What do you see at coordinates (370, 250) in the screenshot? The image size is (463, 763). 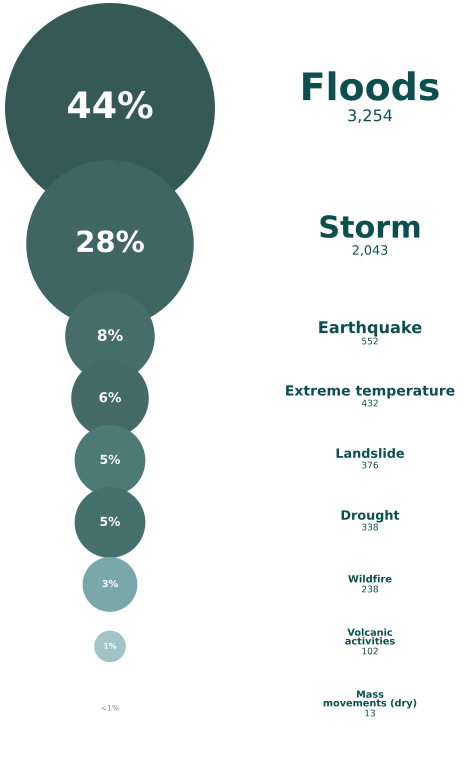 I see `text: 2,043` at bounding box center [370, 250].